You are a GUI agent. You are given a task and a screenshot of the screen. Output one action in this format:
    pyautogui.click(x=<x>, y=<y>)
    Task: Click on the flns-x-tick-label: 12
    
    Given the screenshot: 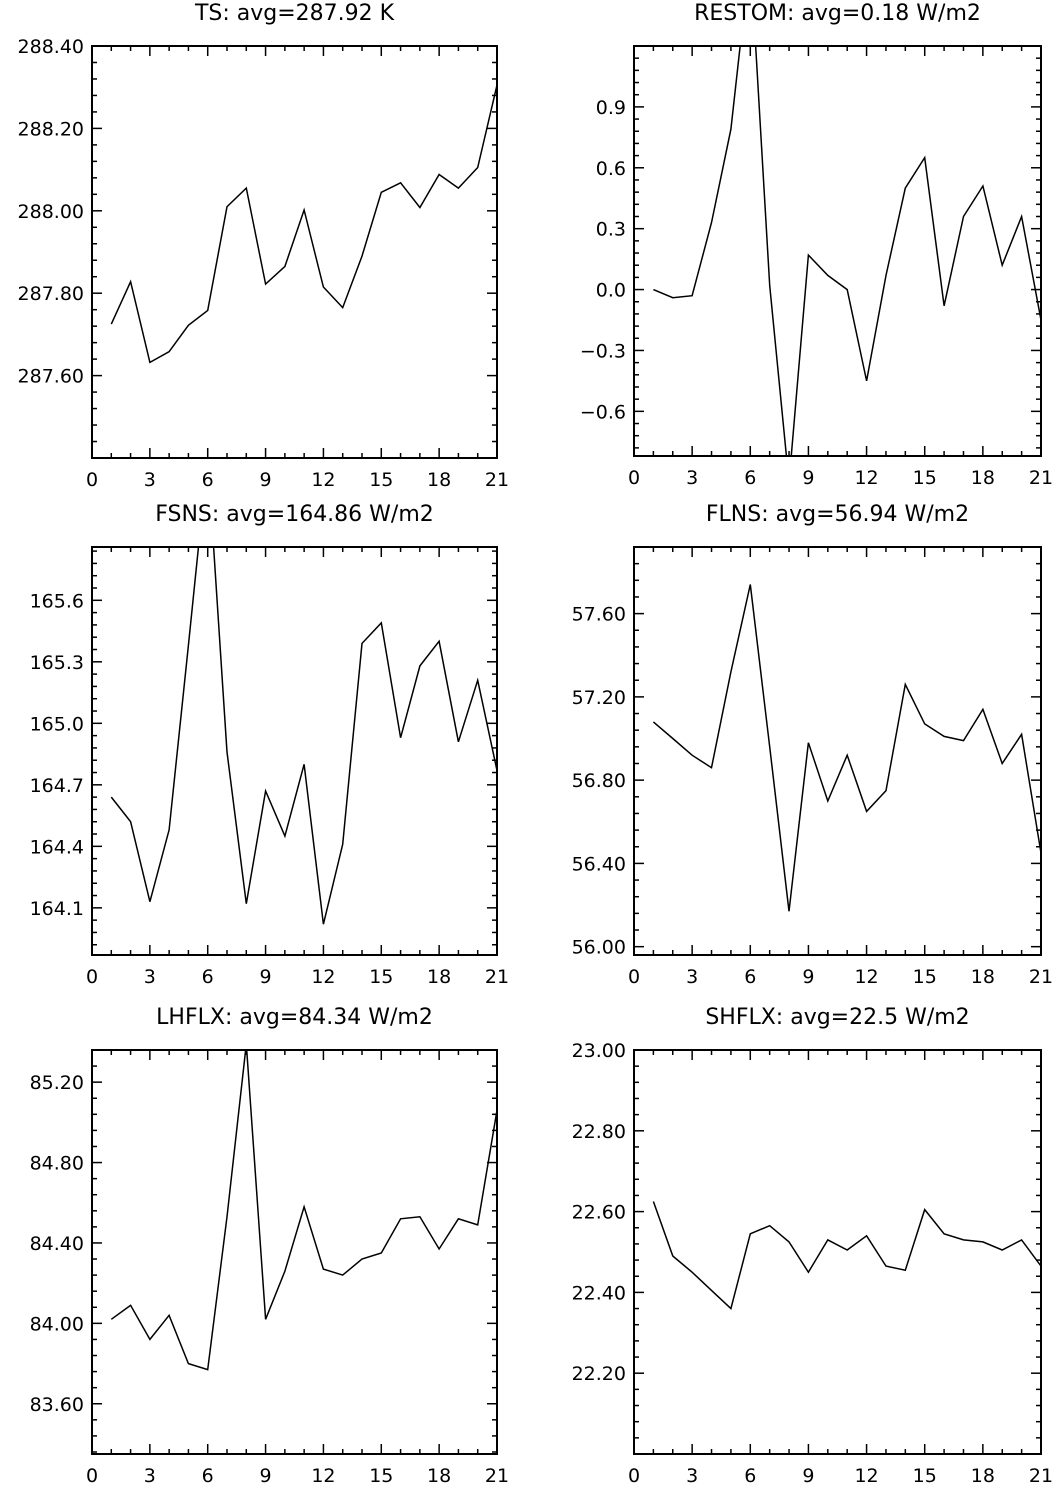 What is the action you would take?
    pyautogui.click(x=866, y=977)
    